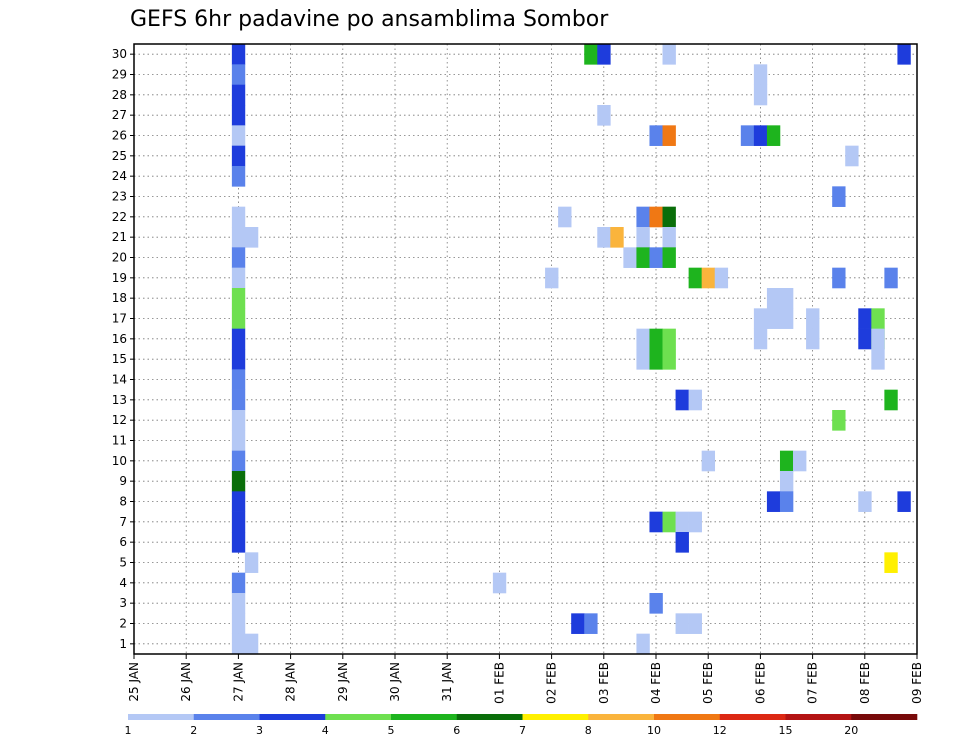 Image resolution: width=960 pixels, height=742 pixels. Describe the element at coordinates (119, 258) in the screenshot. I see `y-tick-label: 20` at that location.